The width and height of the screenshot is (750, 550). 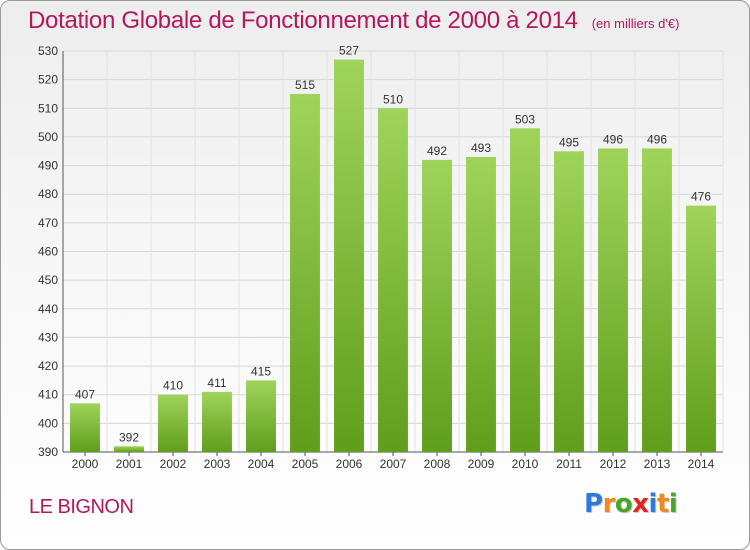 What do you see at coordinates (85, 394) in the screenshot?
I see `value-label: 407` at bounding box center [85, 394].